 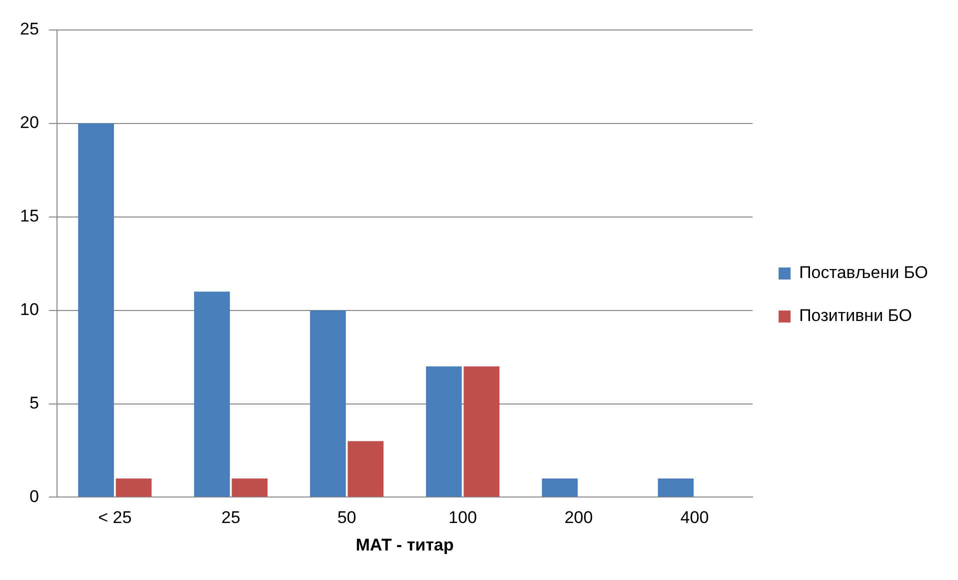 What do you see at coordinates (115, 518) in the screenshot?
I see `x-tick-label: < 25` at bounding box center [115, 518].